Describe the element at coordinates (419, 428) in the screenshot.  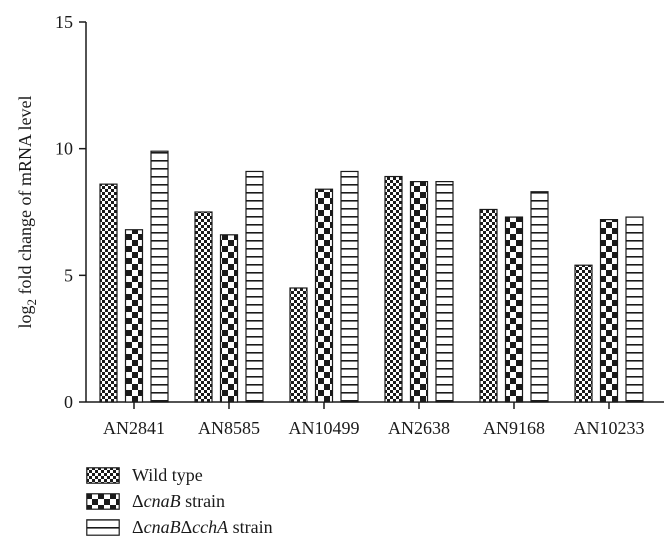
I see `x-tick-label: AN2638` at that location.